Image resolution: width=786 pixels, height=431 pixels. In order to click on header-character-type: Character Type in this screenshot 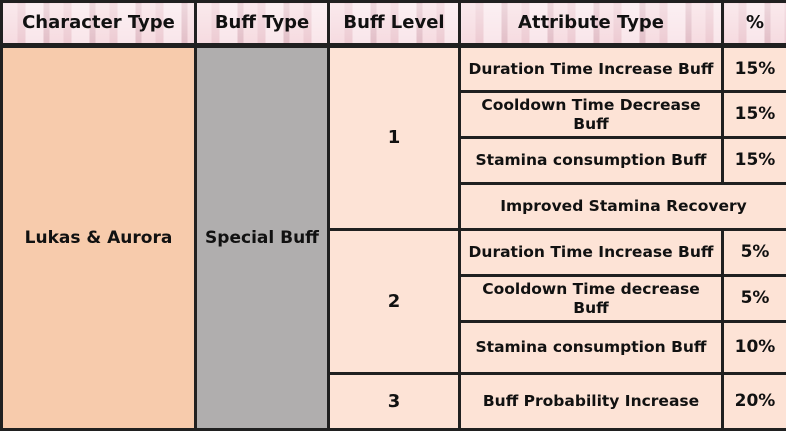, I will do `click(98, 24)`.